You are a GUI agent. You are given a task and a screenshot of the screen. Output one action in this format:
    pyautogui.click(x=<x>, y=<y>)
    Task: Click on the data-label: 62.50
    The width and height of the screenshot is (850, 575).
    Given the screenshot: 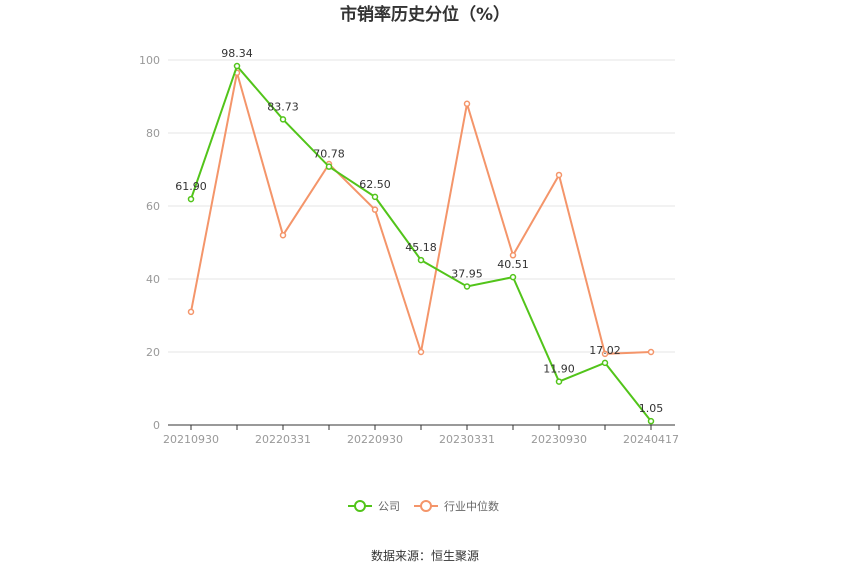 What is the action you would take?
    pyautogui.click(x=375, y=184)
    